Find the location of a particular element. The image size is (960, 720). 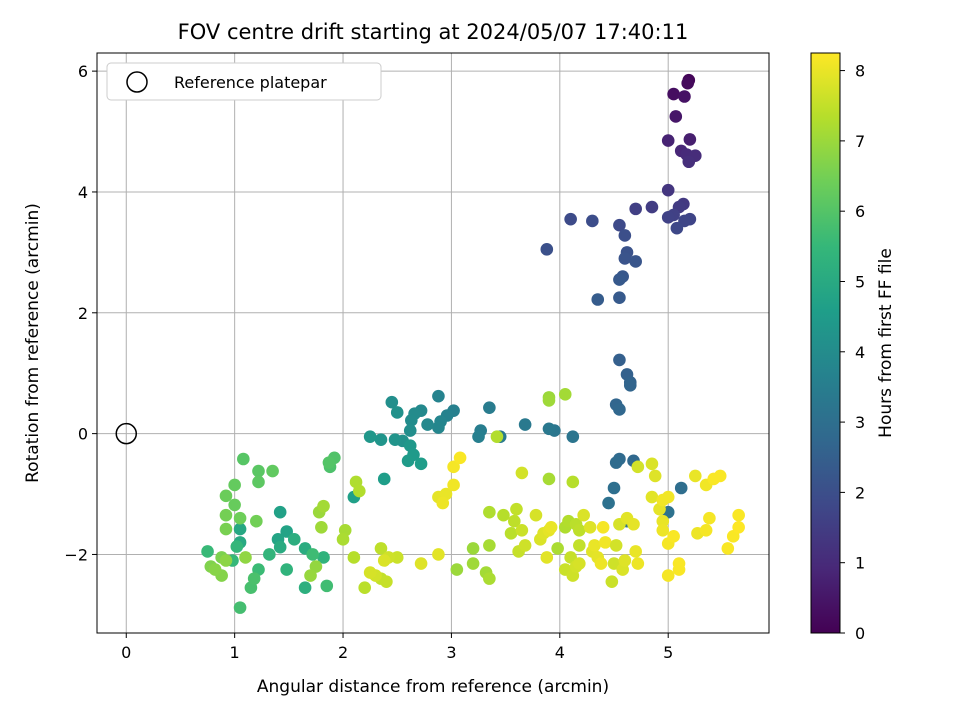

x-tick-label: 4 is located at coordinates (560, 652).